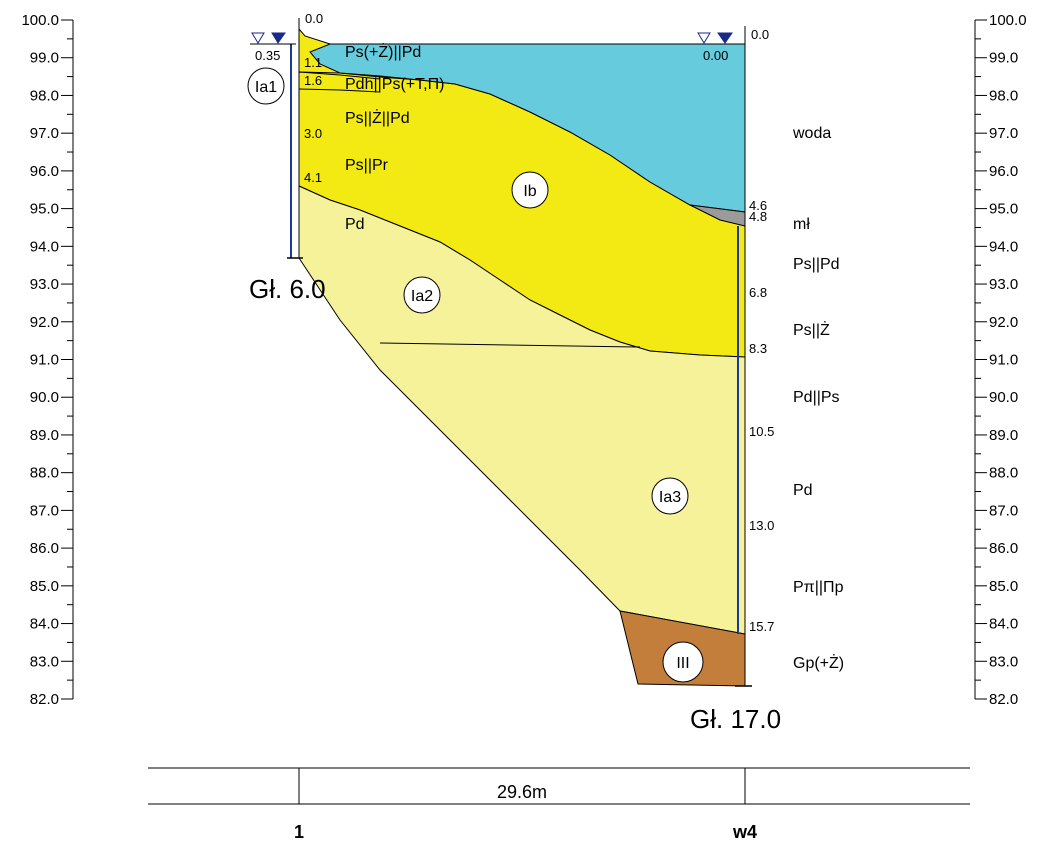  I want to click on layer-label-5: Pd, so click(355, 224).